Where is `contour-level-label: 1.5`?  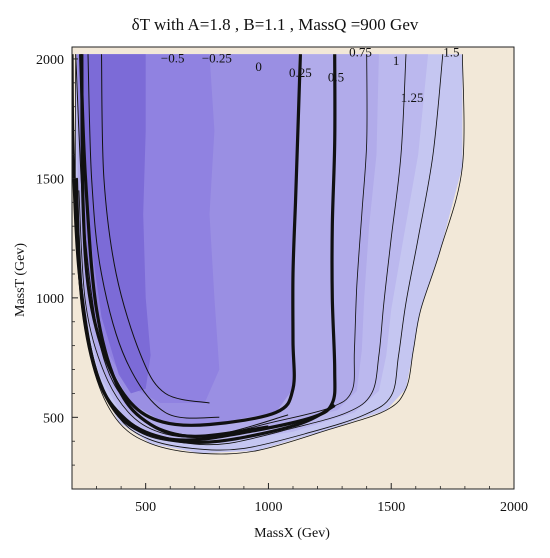 contour-level-label: 1.5 is located at coordinates (451, 52).